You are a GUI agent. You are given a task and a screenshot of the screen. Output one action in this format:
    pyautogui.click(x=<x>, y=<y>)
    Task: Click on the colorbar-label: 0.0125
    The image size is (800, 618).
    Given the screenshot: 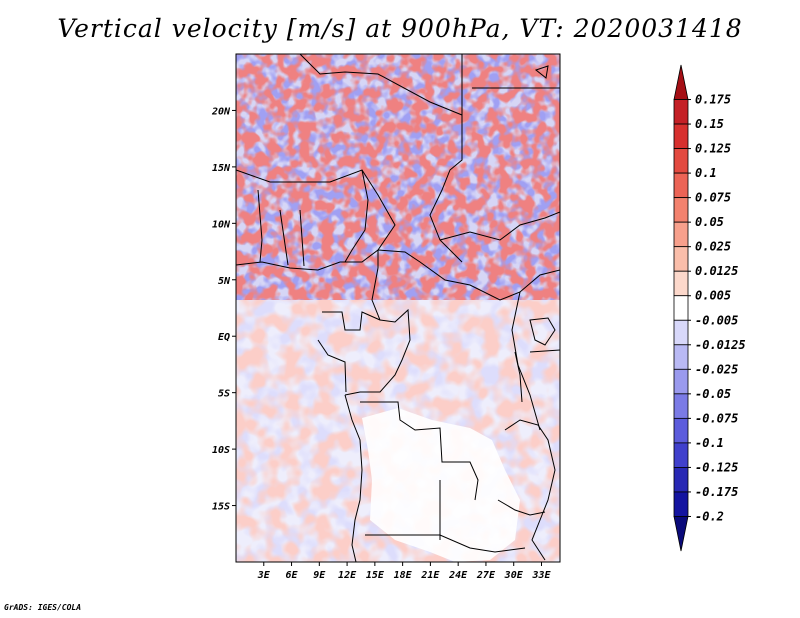 What is the action you would take?
    pyautogui.click(x=716, y=271)
    